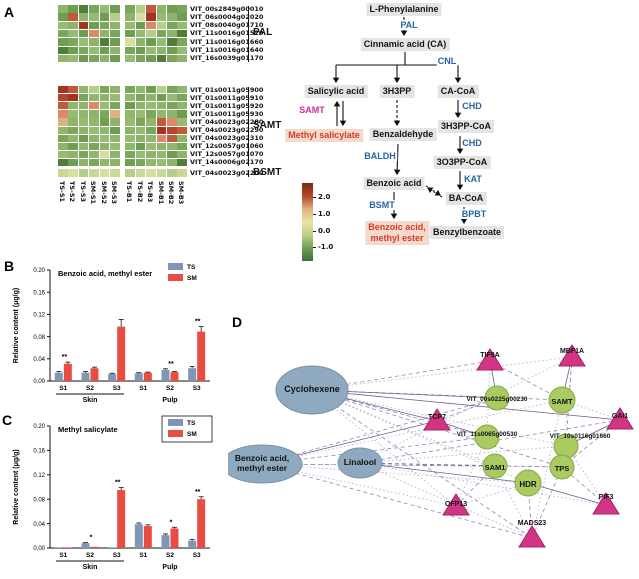  What do you see at coordinates (88, 429) in the screenshot?
I see `chart-title: Methyl salicylate` at bounding box center [88, 429].